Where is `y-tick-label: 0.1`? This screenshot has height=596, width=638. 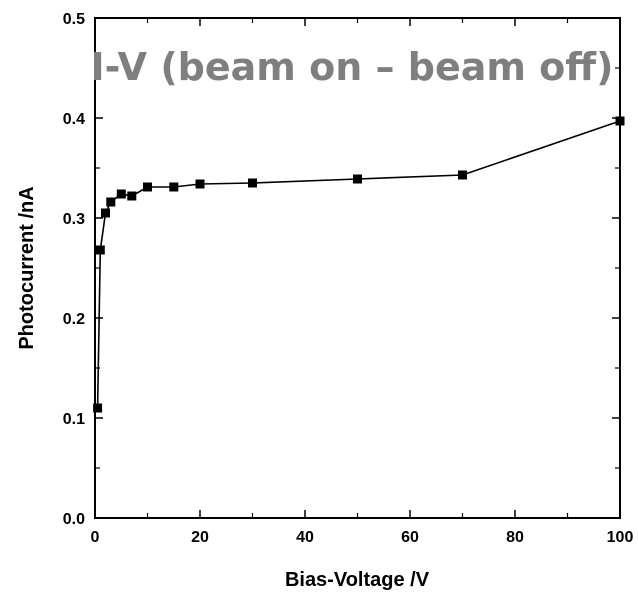 y-tick-label: 0.1 is located at coordinates (74, 419).